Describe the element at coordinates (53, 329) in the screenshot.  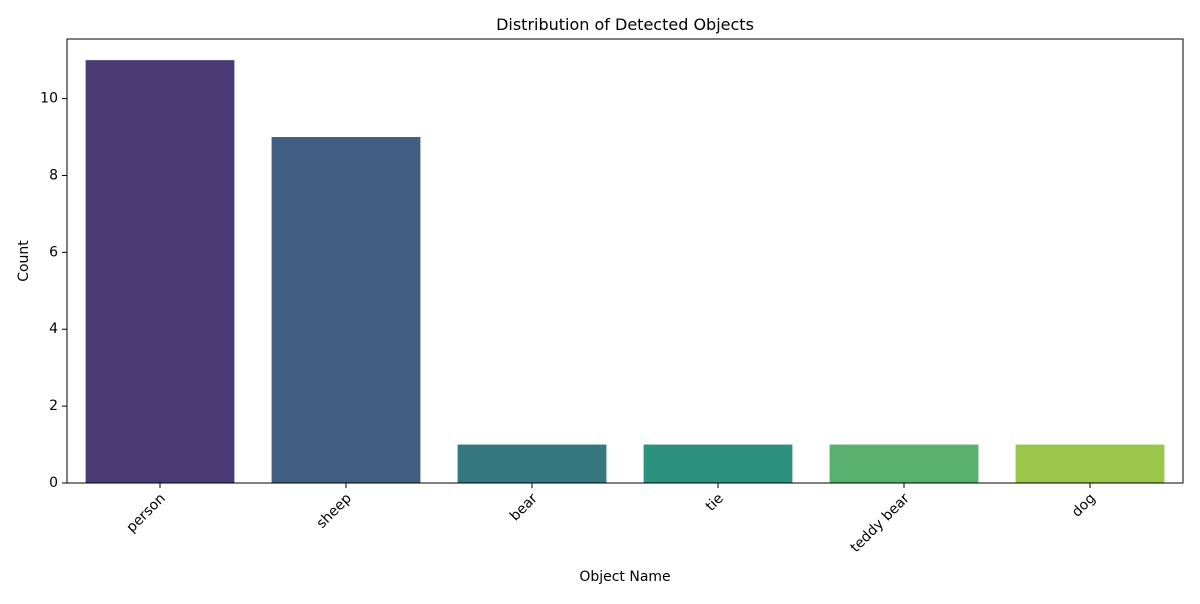
I see `y-tick-label: 4` at that location.